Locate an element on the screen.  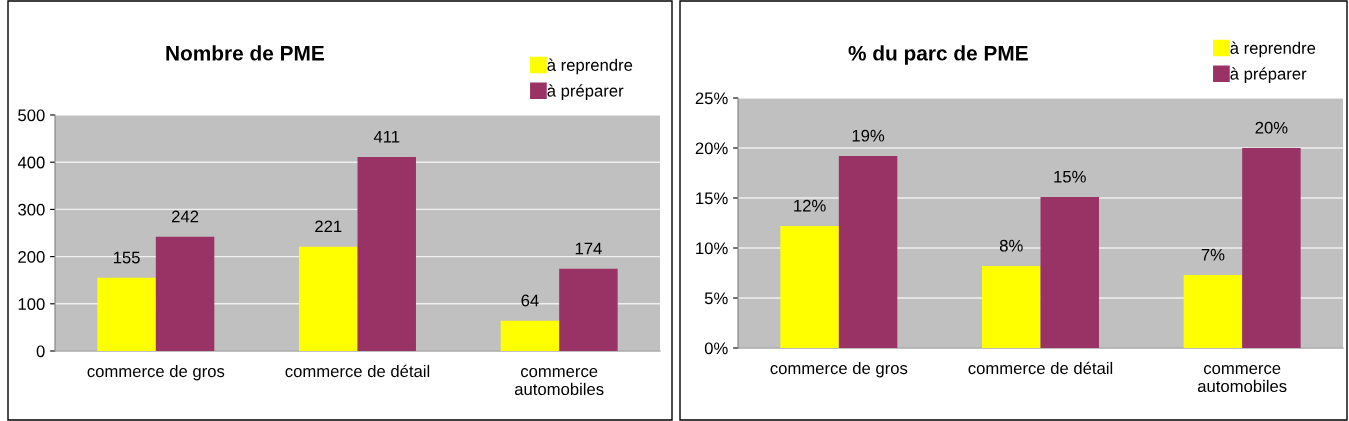
y-tick-label: 400 is located at coordinates (31, 162).